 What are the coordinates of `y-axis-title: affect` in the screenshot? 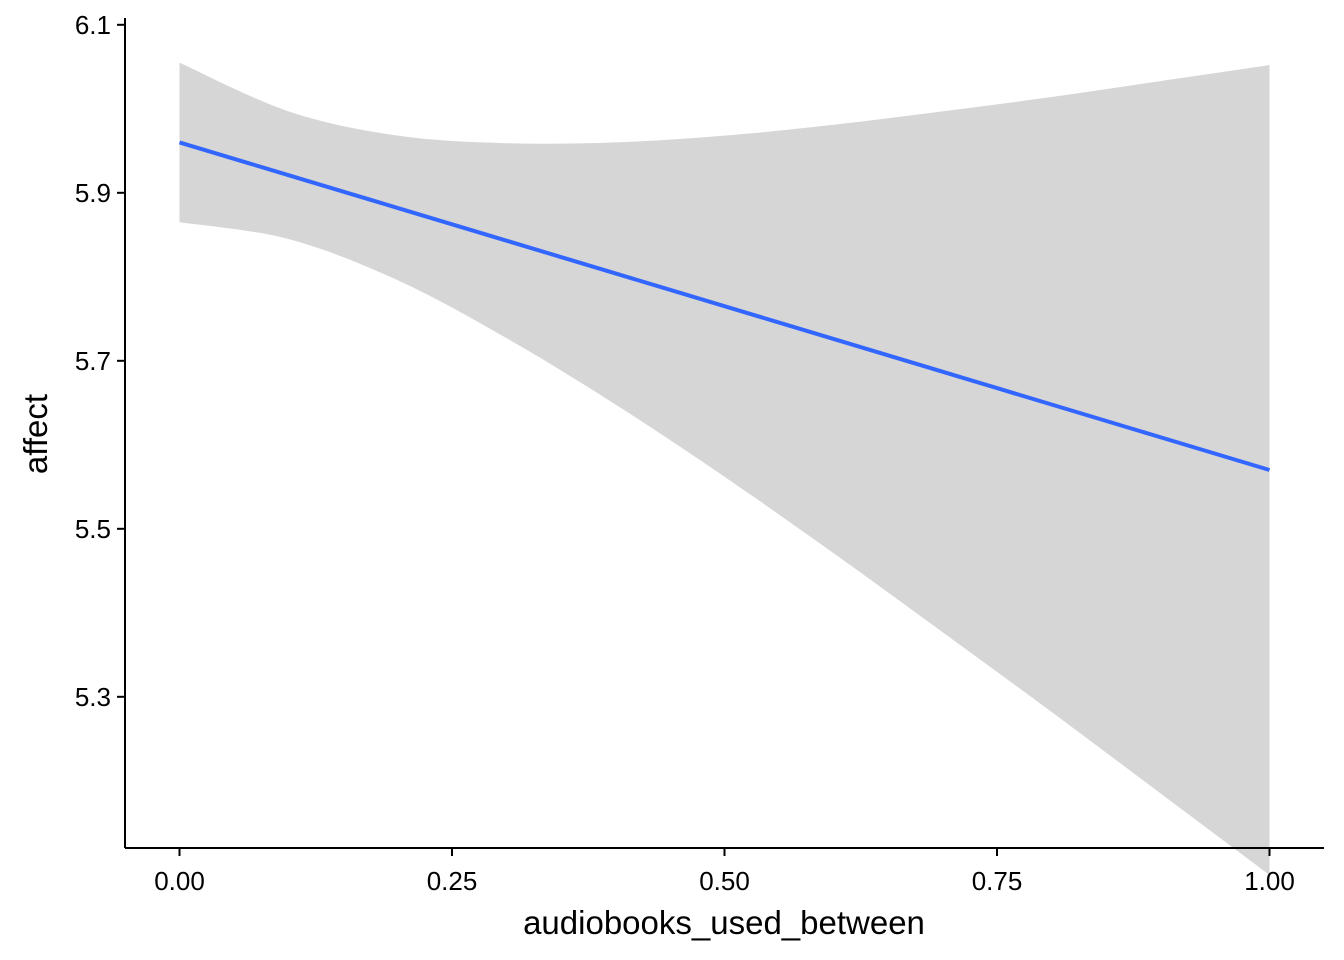 It's located at (35, 434).